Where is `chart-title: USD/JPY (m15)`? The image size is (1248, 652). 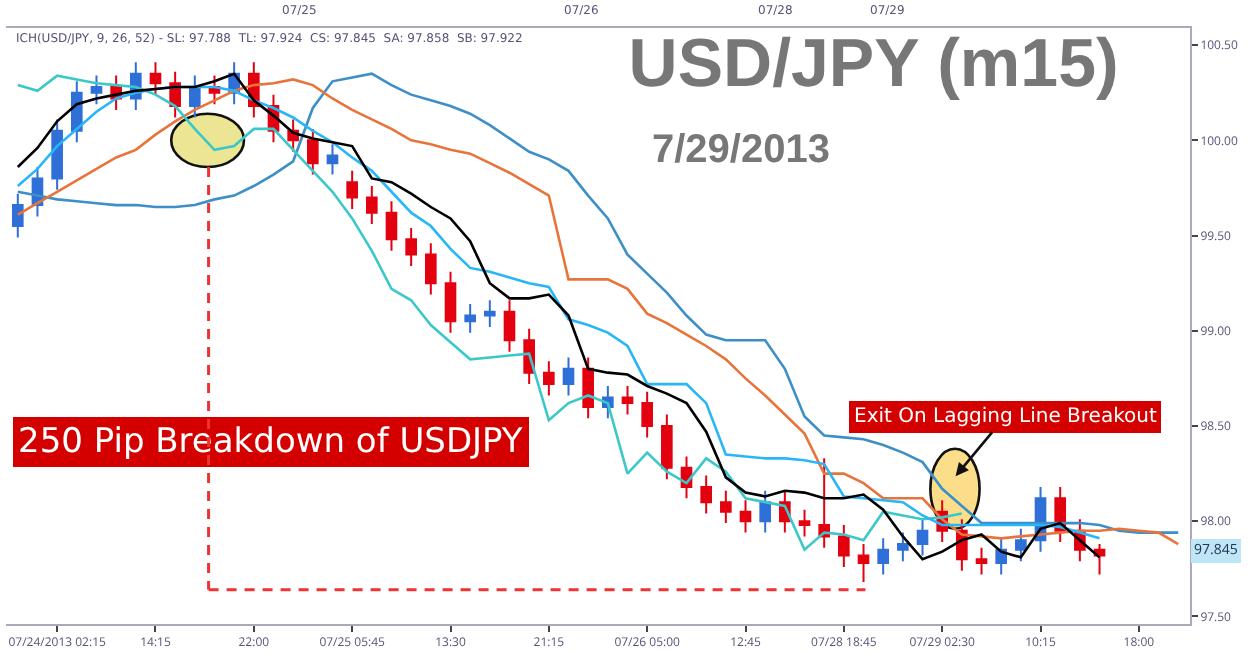 chart-title: USD/JPY (m15) is located at coordinates (873, 63).